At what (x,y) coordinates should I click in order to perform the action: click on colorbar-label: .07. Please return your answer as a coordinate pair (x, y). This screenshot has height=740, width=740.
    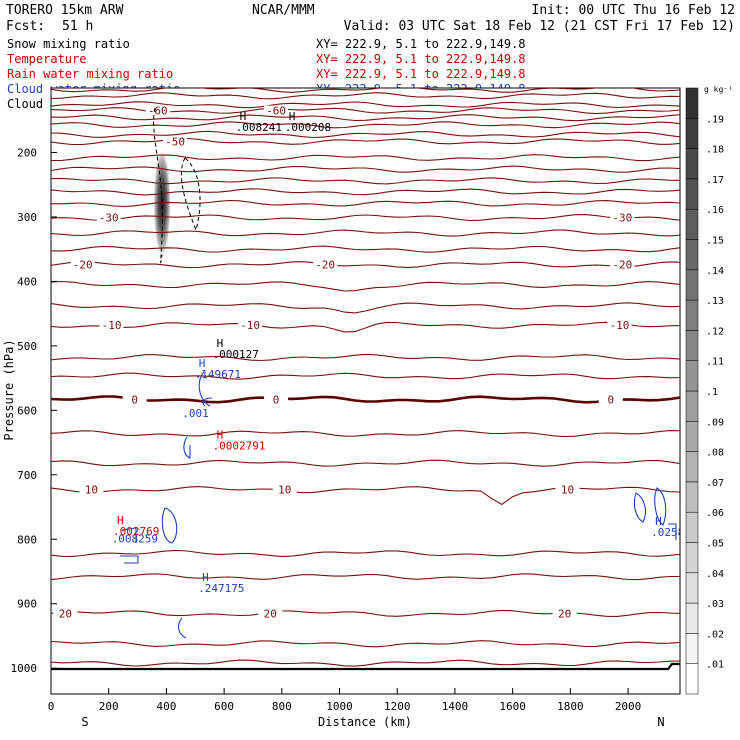
    Looking at the image, I should click on (715, 483).